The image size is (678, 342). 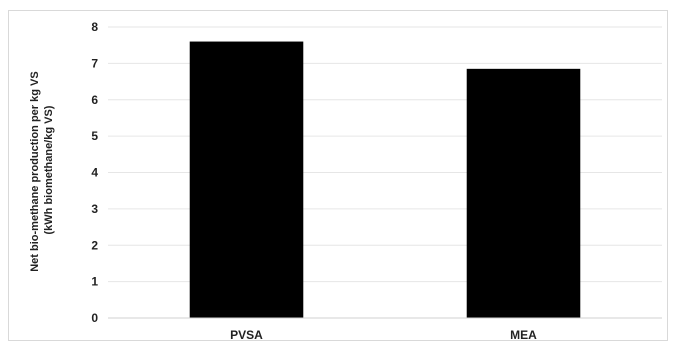 I want to click on y-axis-ticks: 0 1 2 3 4 5 6 7 8, so click(x=94, y=172).